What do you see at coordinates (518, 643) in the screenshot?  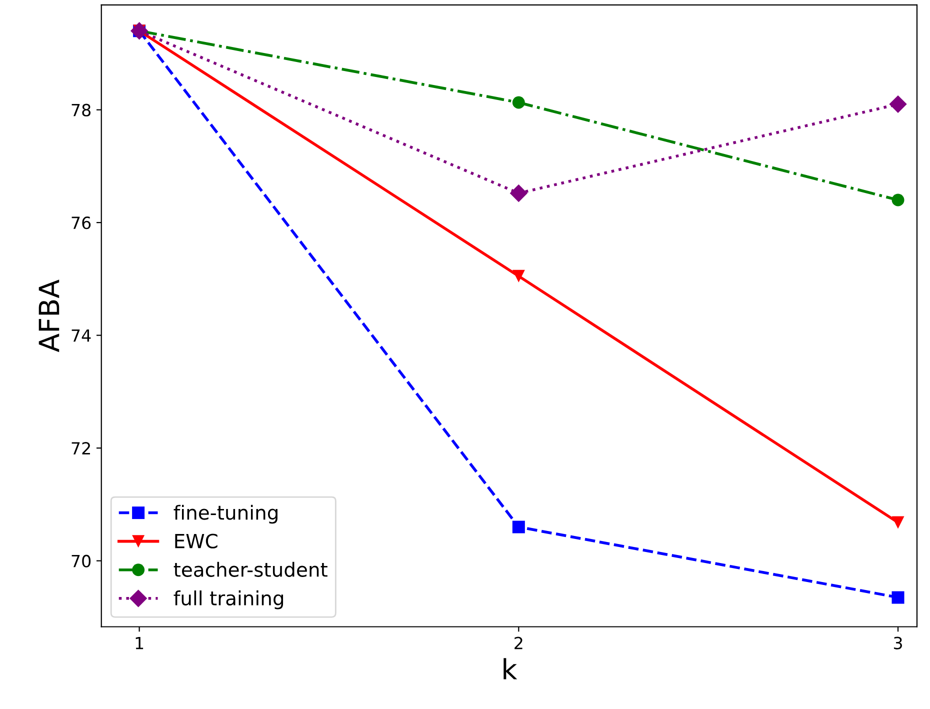 I see `x-tick-label: 2` at bounding box center [518, 643].